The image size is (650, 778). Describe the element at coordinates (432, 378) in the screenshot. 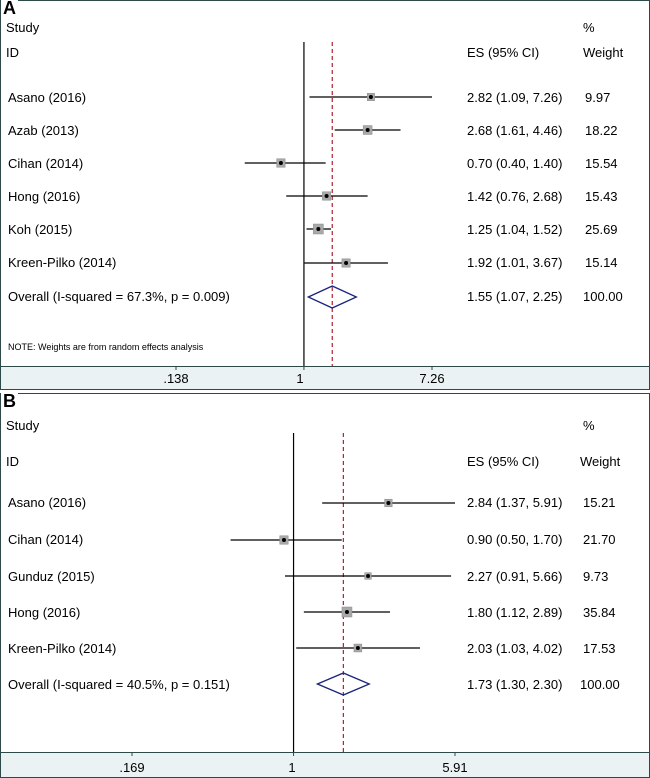

I see `x-tick-label: 7.26` at that location.